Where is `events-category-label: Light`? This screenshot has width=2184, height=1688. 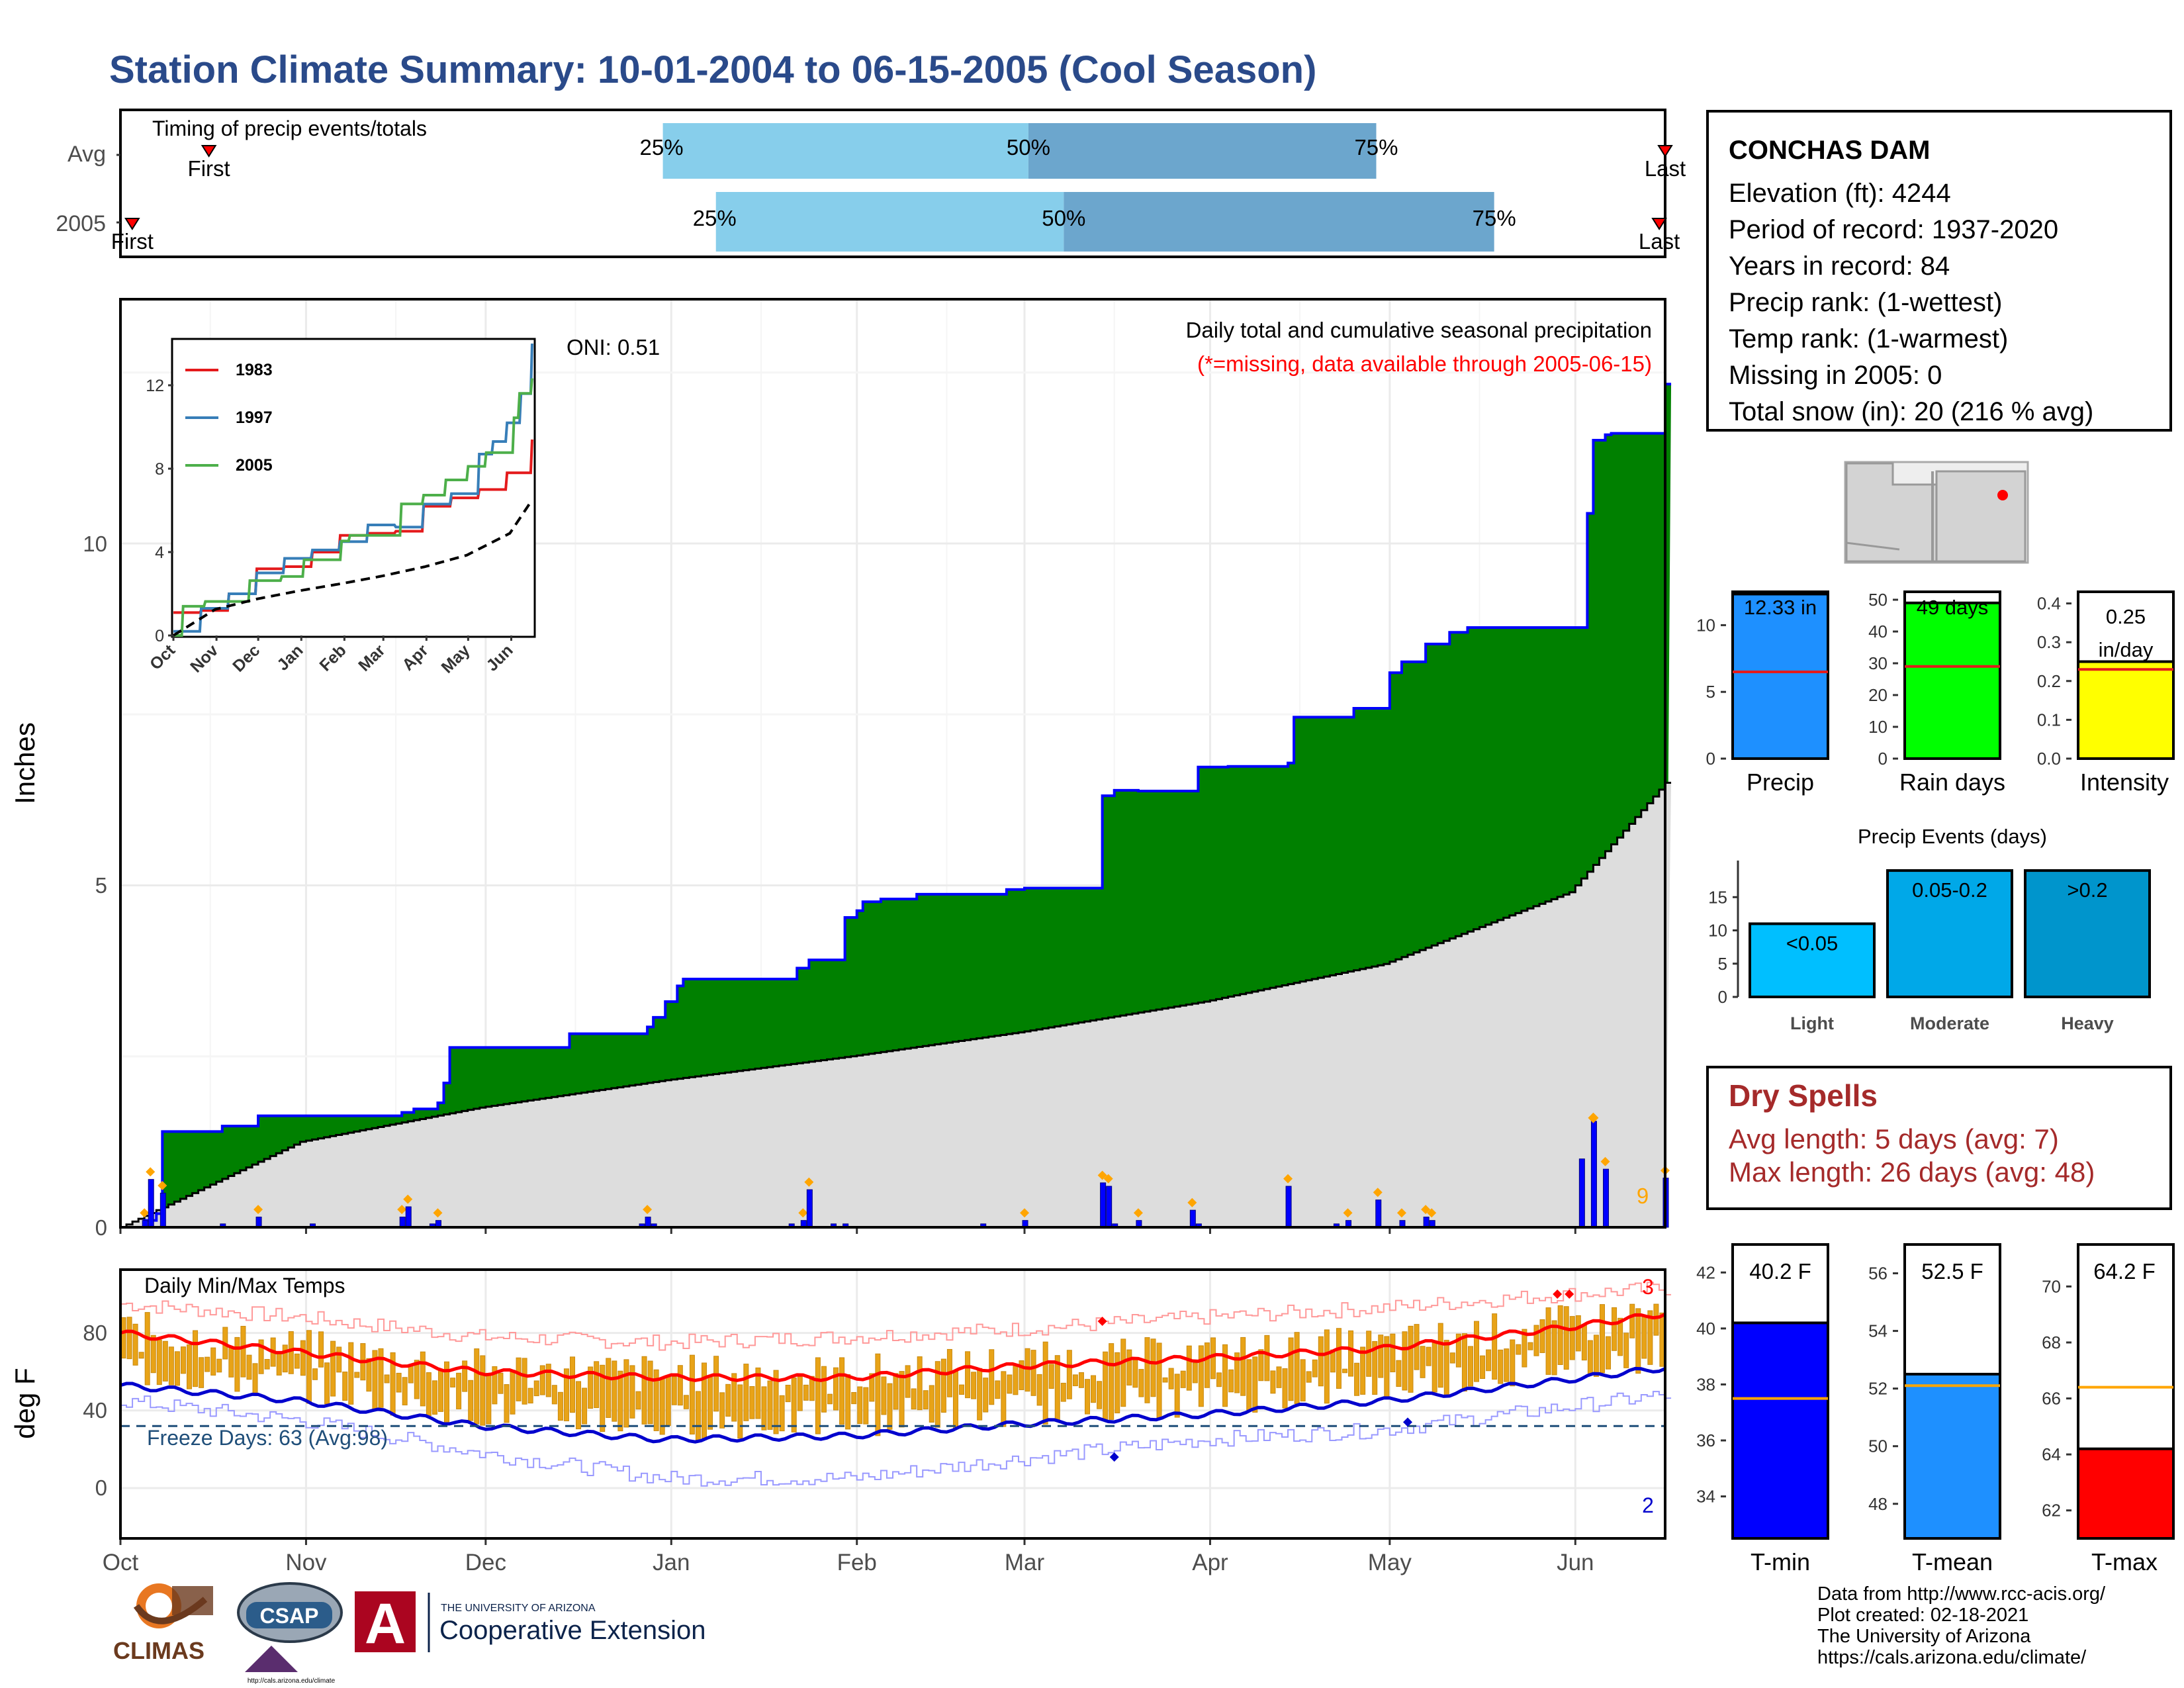 events-category-label: Light is located at coordinates (1812, 1023).